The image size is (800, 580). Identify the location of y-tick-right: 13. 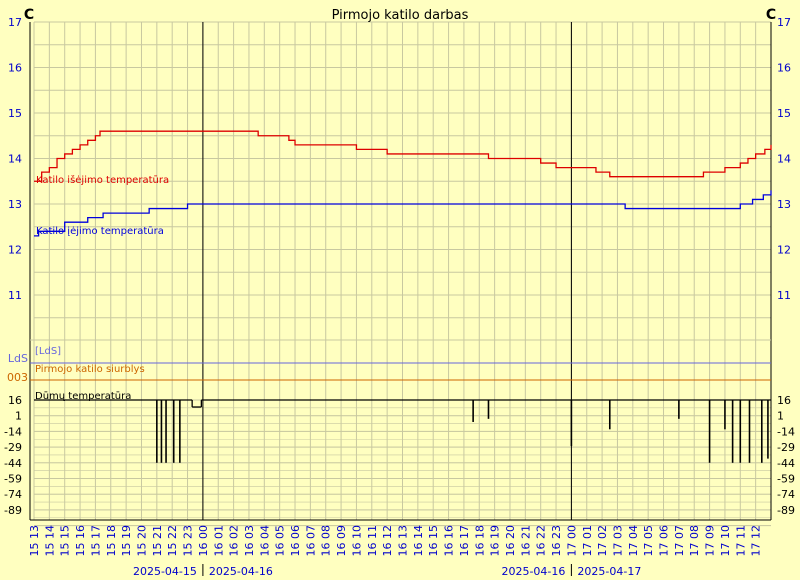
(784, 204).